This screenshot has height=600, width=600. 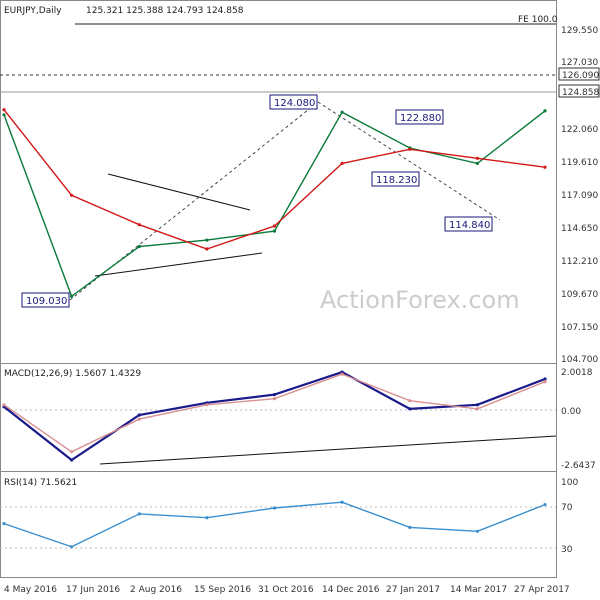 What do you see at coordinates (179, 192) in the screenshot?
I see `triangle-upper-line` at bounding box center [179, 192].